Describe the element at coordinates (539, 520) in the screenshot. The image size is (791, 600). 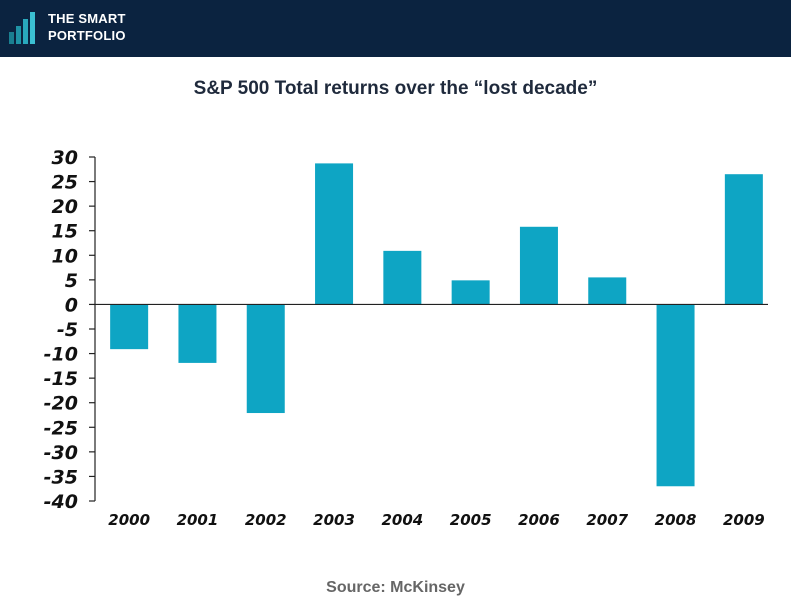
I see `x-tick-label: 2006` at that location.